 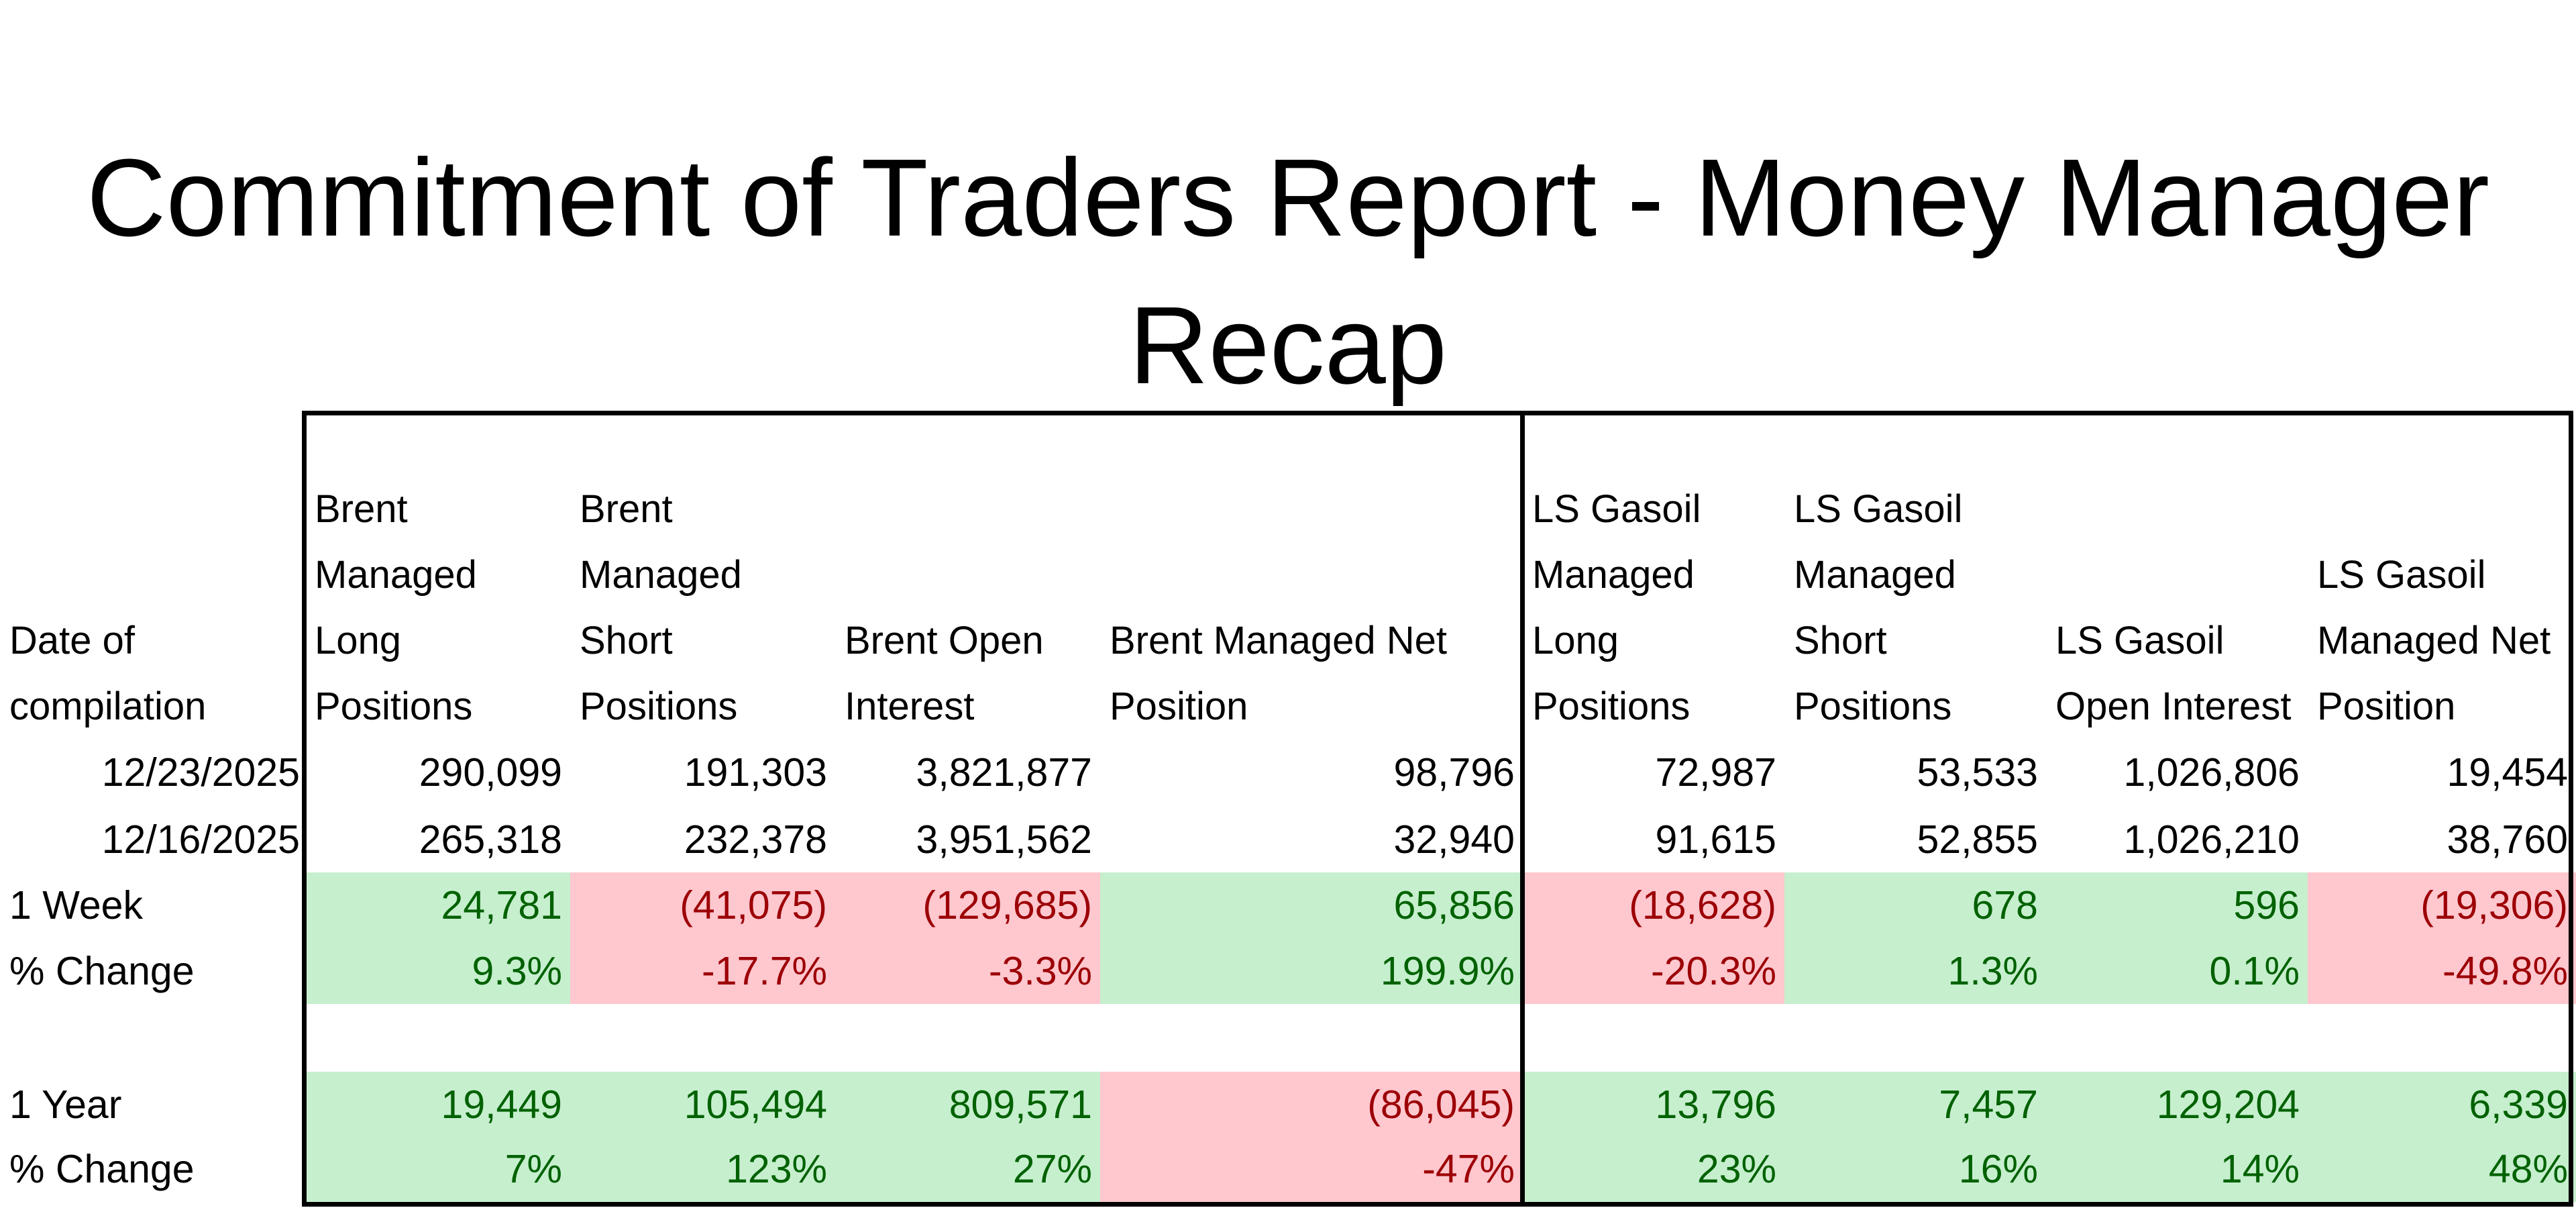 What do you see at coordinates (437, 1169) in the screenshot?
I see `table-cell: 7%` at bounding box center [437, 1169].